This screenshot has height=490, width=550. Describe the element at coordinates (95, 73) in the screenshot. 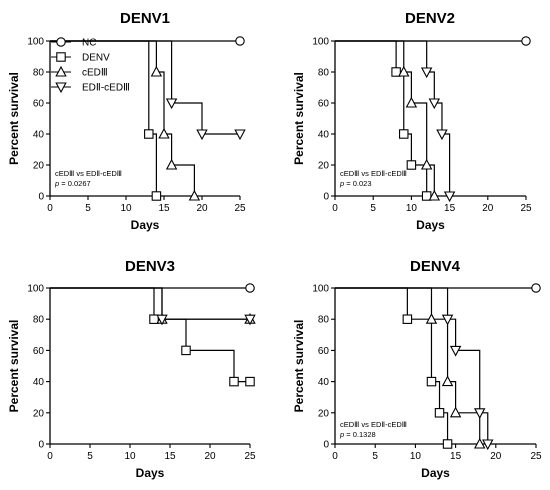

I see `legend-label: cEDⅢ` at that location.